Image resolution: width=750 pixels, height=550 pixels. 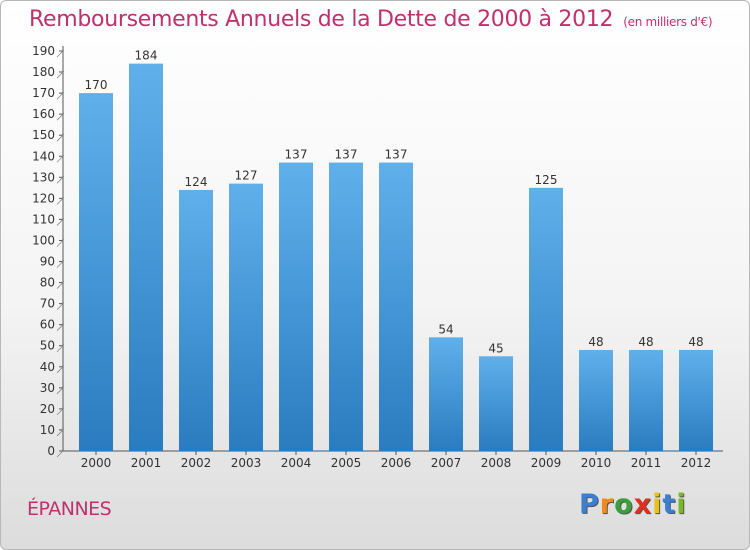 I want to click on y-tick-label: 80, so click(x=47, y=283).